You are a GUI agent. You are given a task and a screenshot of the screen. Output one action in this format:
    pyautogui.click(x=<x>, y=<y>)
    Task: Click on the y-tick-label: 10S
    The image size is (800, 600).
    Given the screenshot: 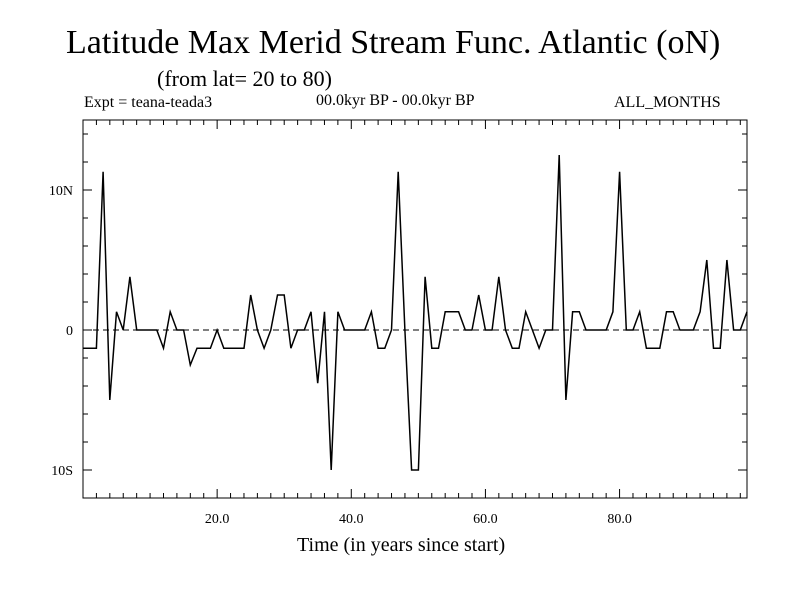 What is the action you would take?
    pyautogui.click(x=62, y=471)
    